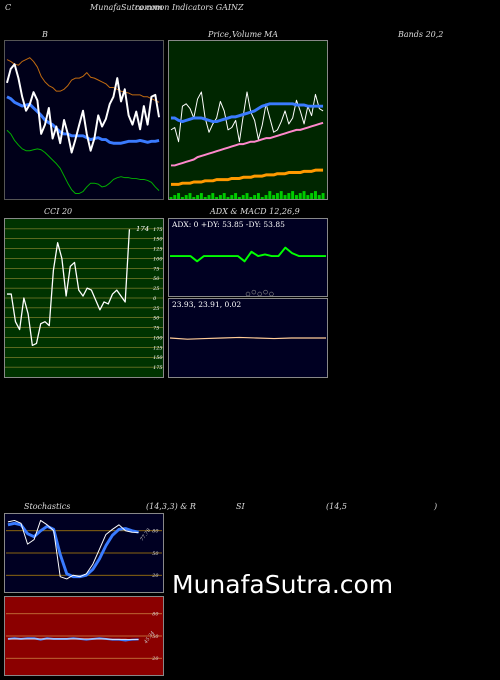  I want to click on ma-slow-line, so click(247, 144).